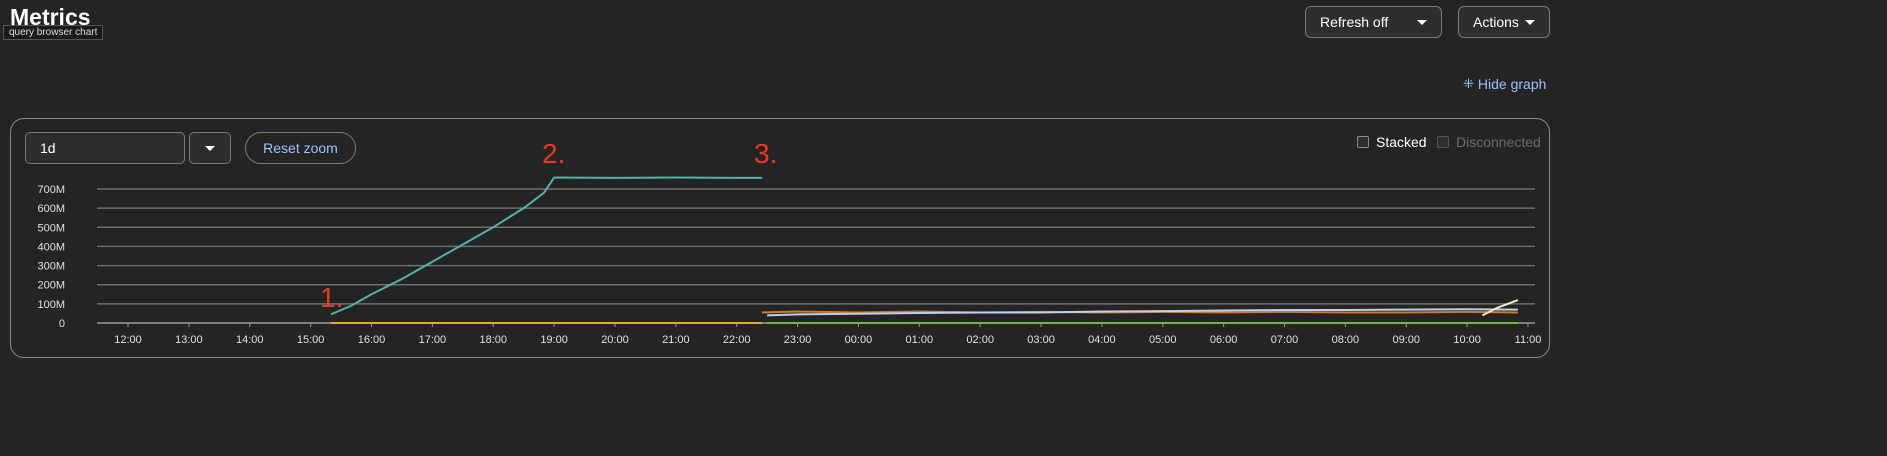 The height and width of the screenshot is (456, 1887). I want to click on x-tick-label: 05:00, so click(1163, 340).